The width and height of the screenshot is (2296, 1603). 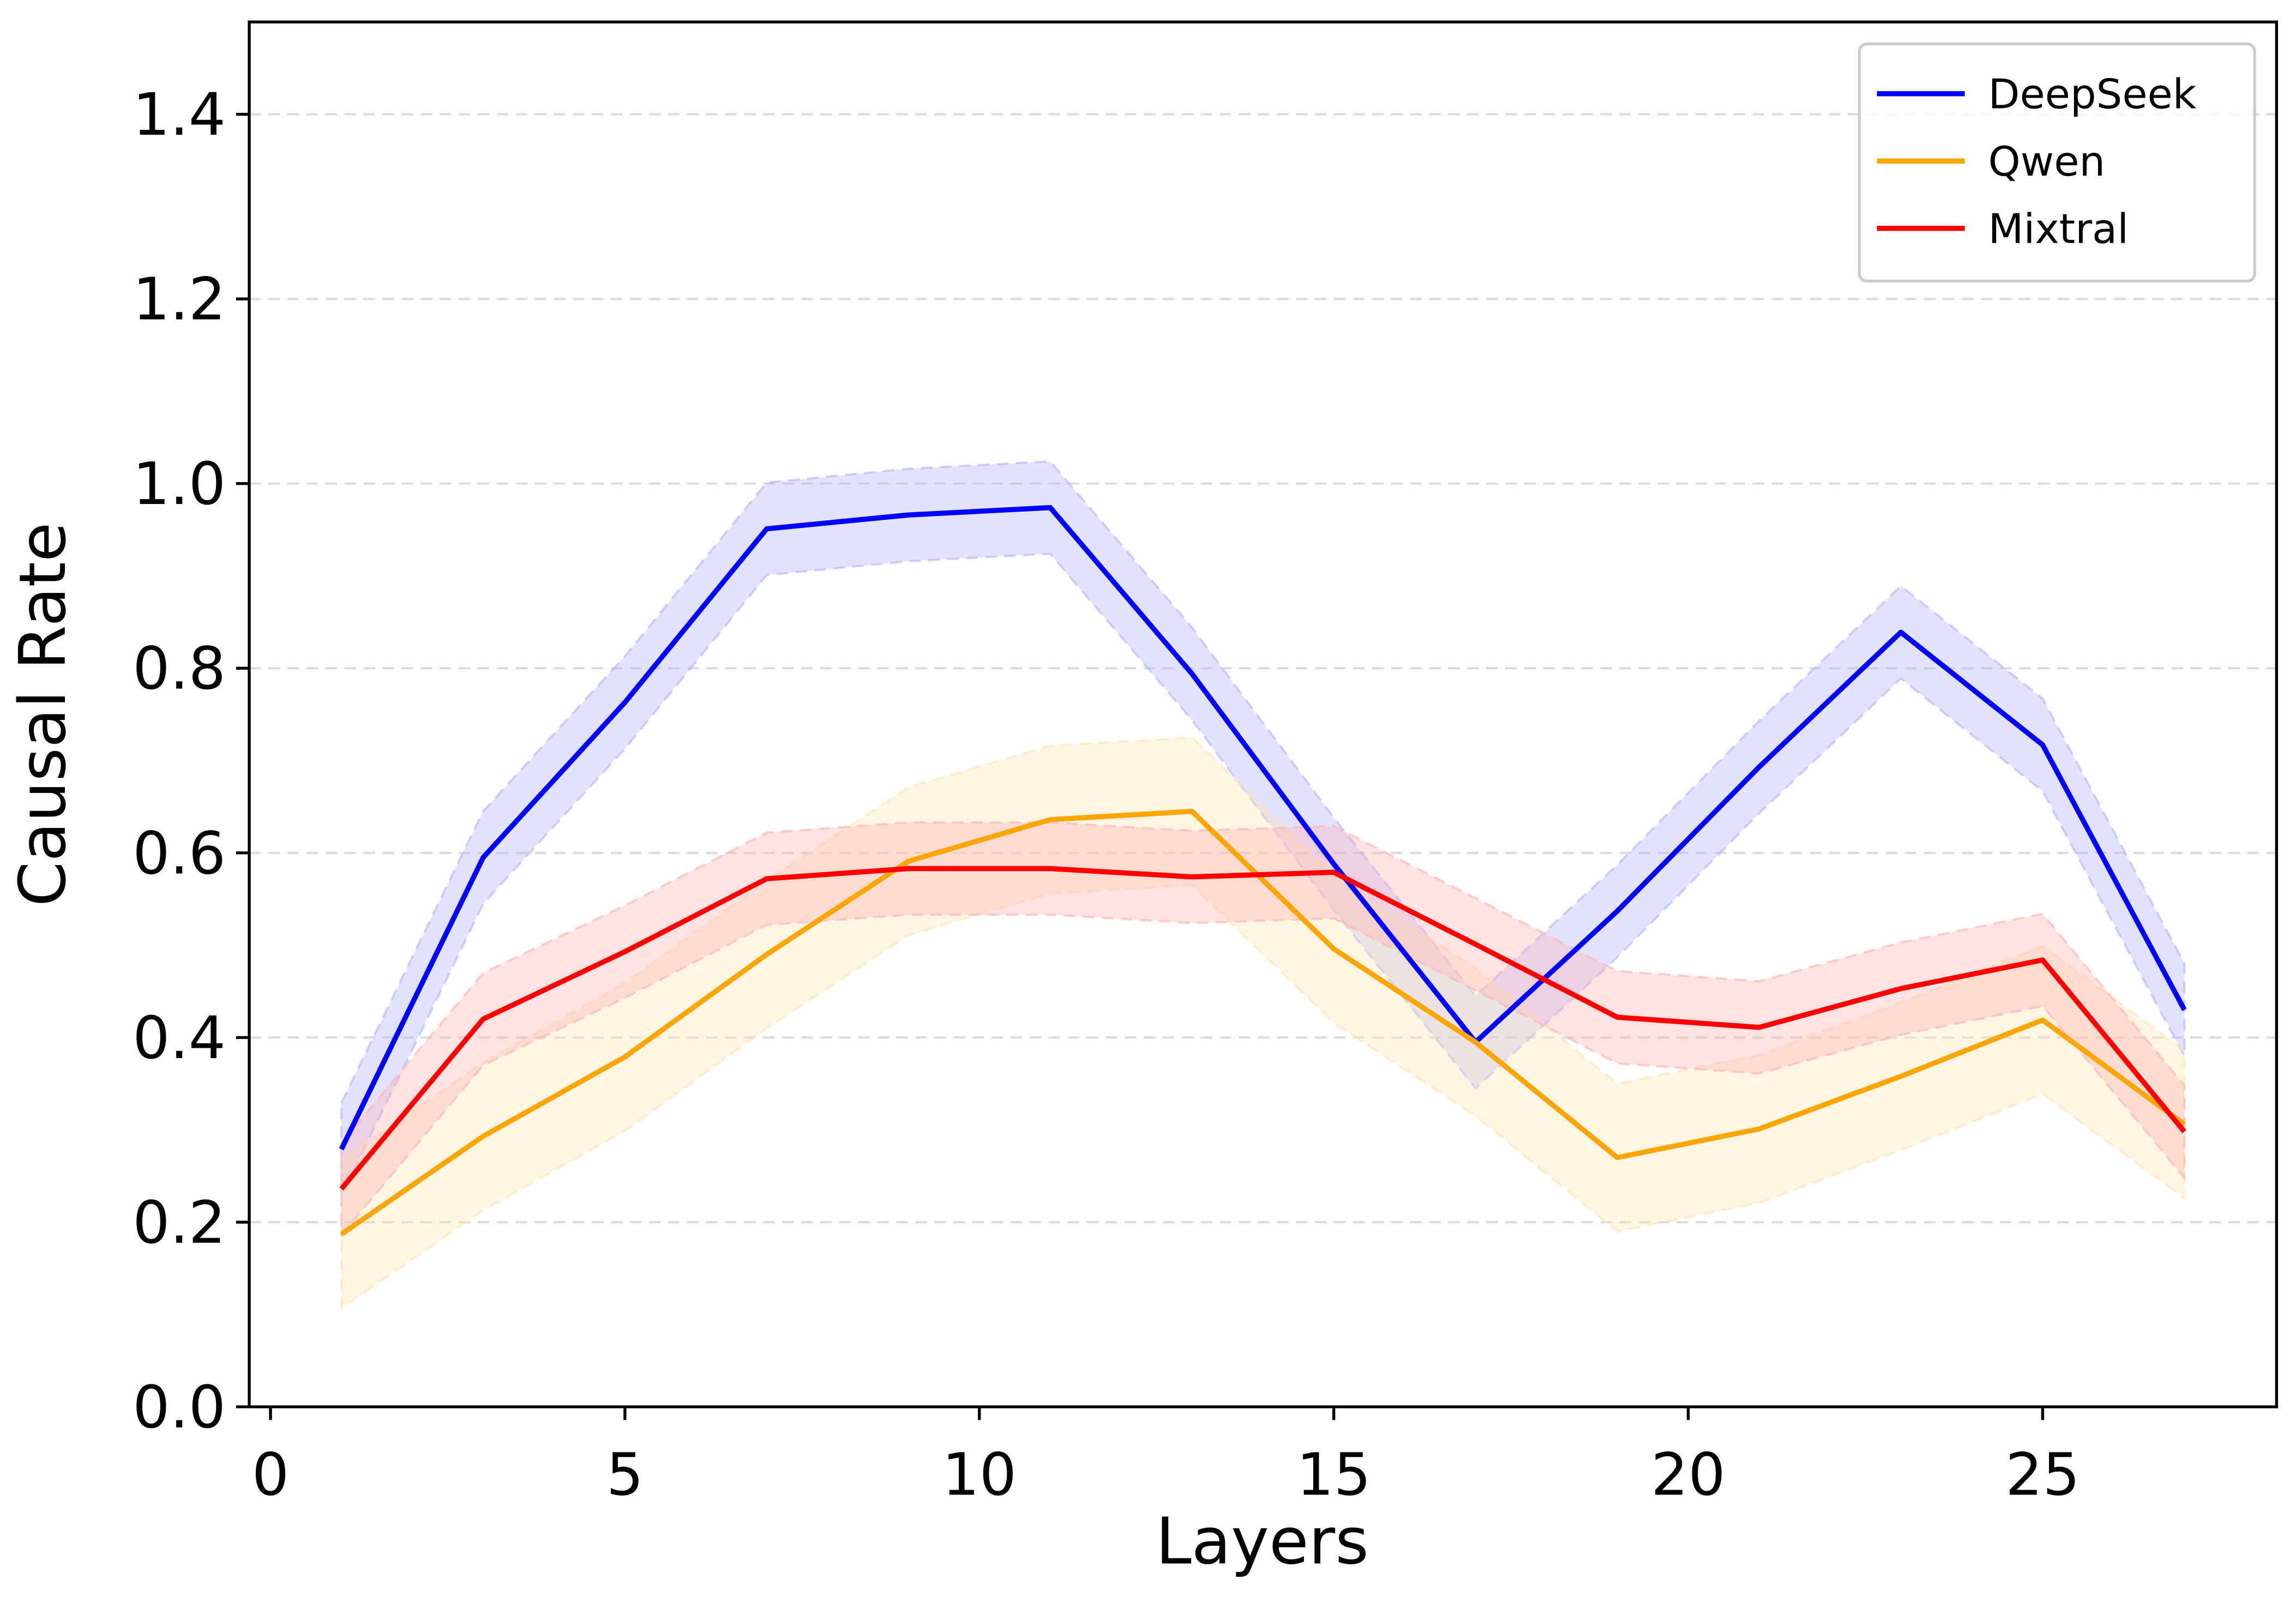 I want to click on legend-box, so click(x=2057, y=162).